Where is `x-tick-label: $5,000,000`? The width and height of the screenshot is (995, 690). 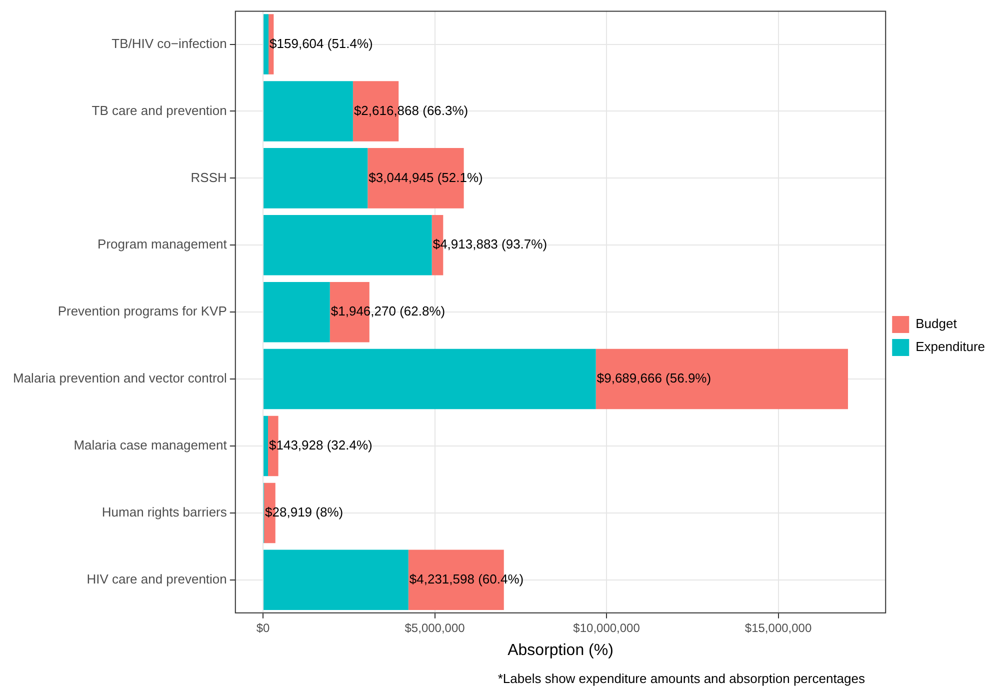 x-tick-label: $5,000,000 is located at coordinates (435, 627).